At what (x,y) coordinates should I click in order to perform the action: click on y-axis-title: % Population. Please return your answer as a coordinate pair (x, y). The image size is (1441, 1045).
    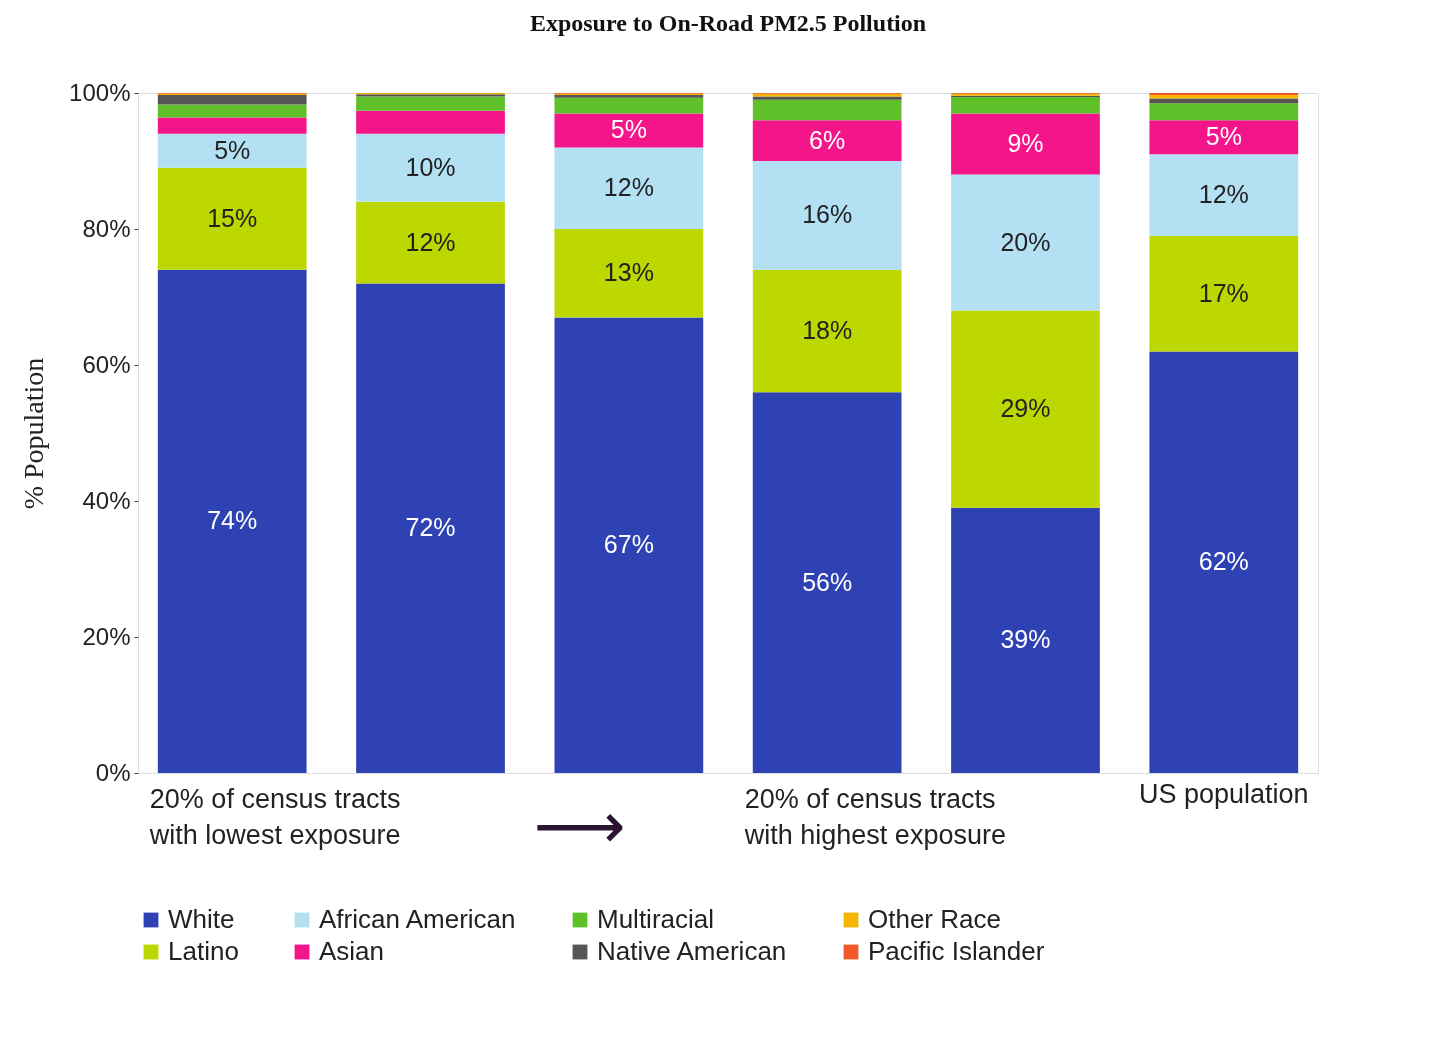
    Looking at the image, I should click on (34, 433).